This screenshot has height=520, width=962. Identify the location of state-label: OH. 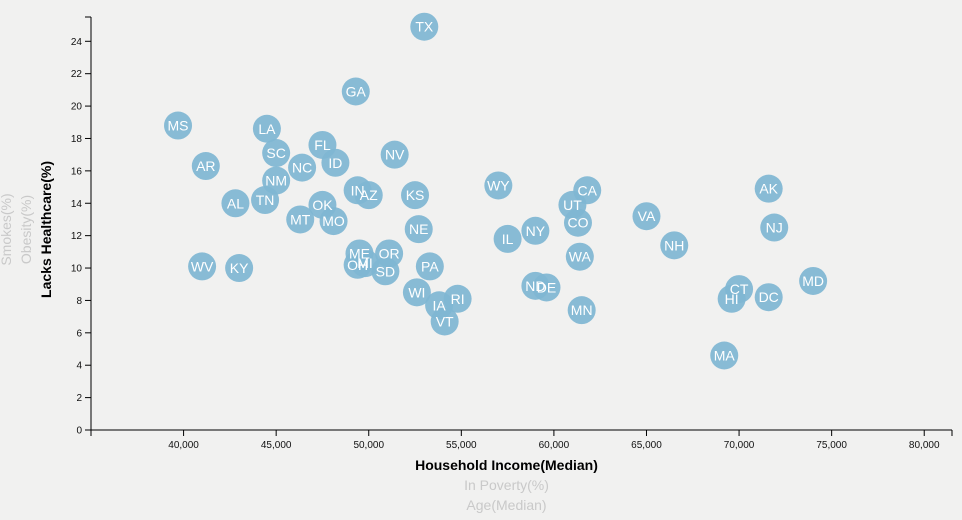
(357, 265).